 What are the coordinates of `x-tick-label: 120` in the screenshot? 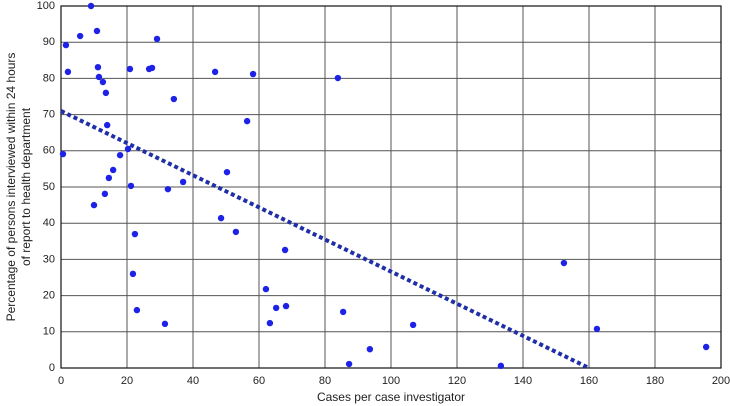 It's located at (457, 381).